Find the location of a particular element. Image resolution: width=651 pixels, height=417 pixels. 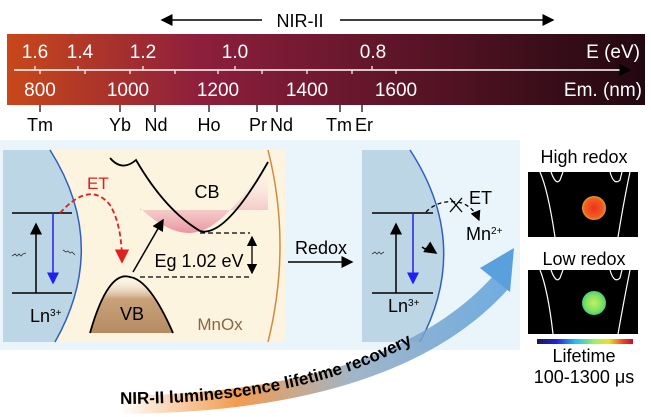

lifetime-colorbar is located at coordinates (585, 341).